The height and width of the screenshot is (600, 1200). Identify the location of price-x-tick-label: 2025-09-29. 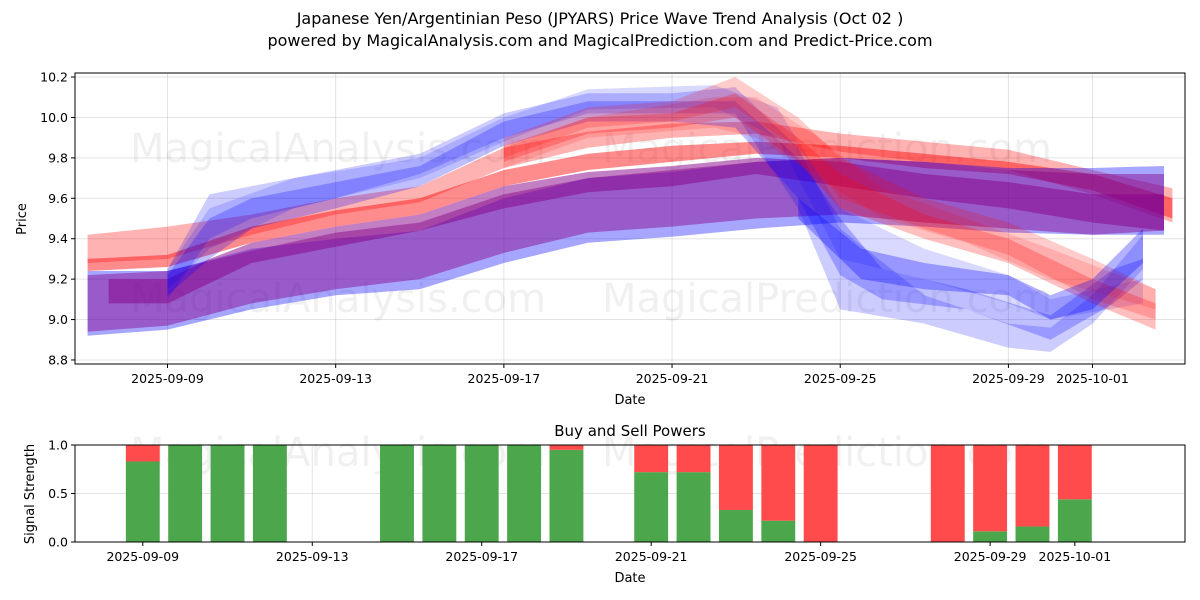
(1008, 378).